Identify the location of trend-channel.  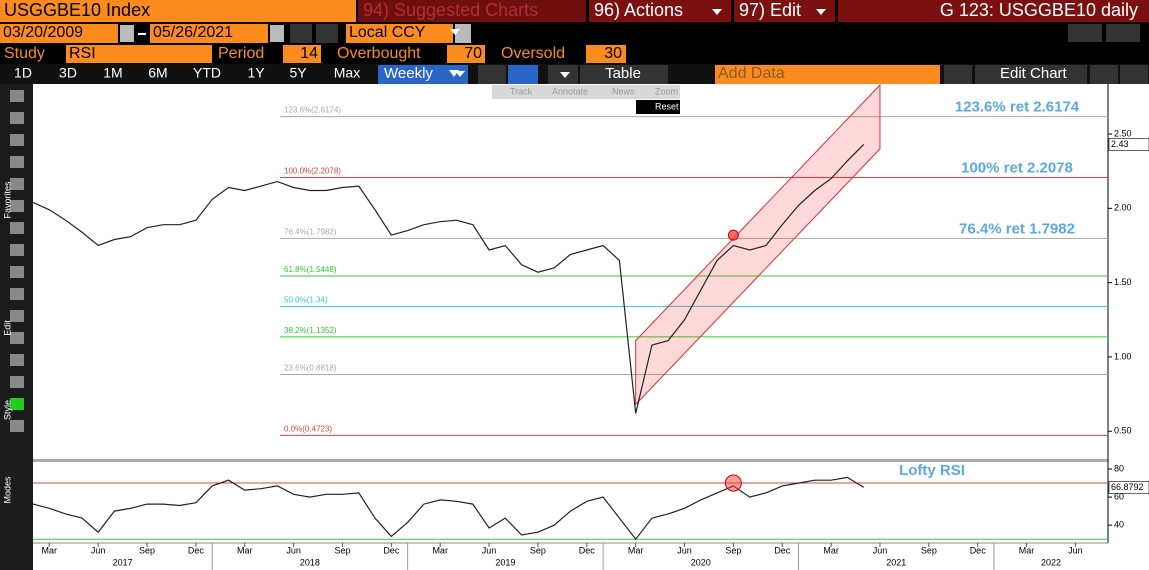
(758, 244).